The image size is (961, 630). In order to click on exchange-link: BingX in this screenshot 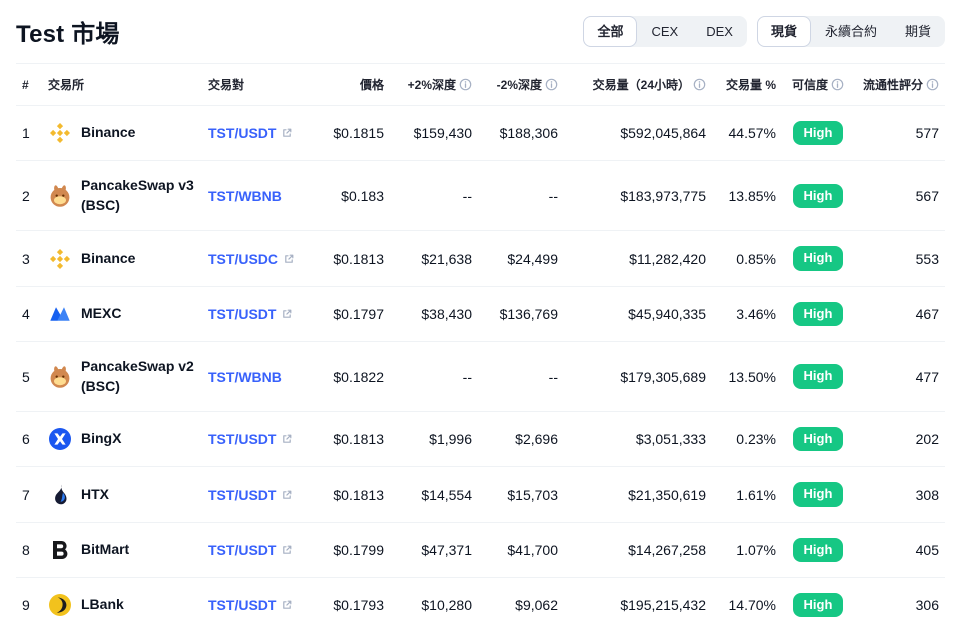, I will do `click(122, 439)`.